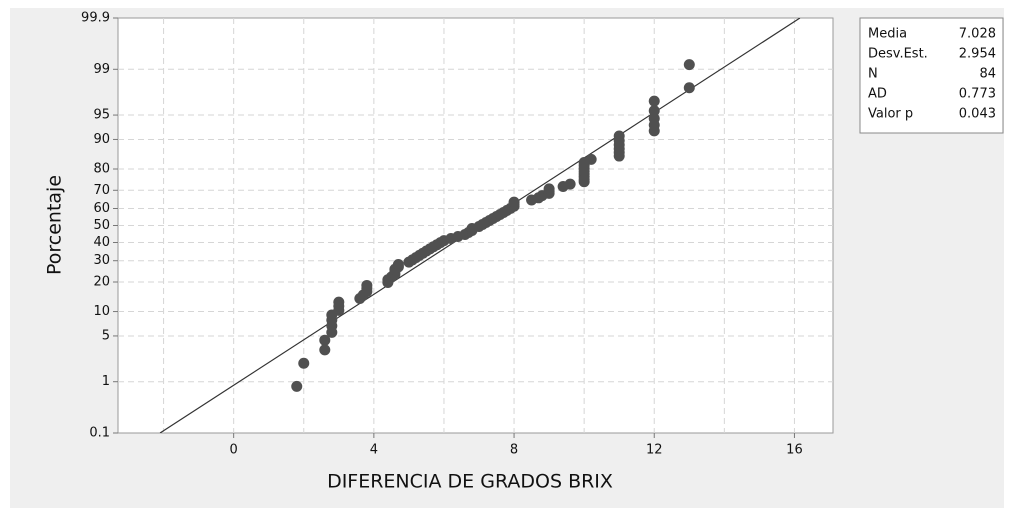 This screenshot has width=1014, height=519. What do you see at coordinates (794, 450) in the screenshot?
I see `x-tick-label: 16` at bounding box center [794, 450].